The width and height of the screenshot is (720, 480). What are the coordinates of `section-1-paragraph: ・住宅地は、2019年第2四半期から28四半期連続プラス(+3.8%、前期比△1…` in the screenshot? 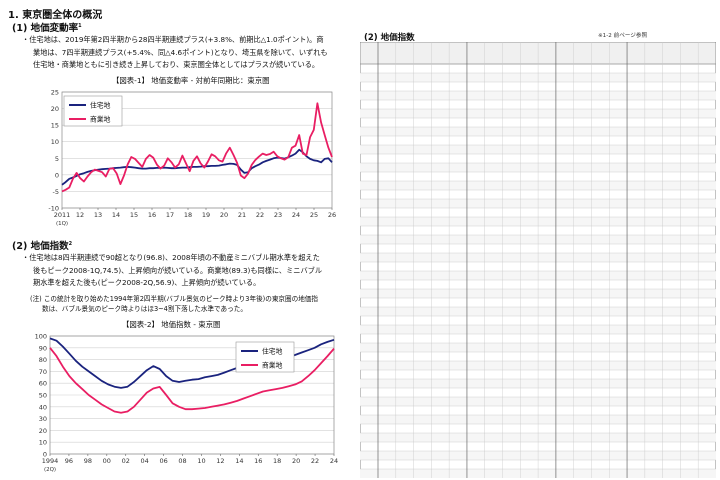 It's located at (187, 53).